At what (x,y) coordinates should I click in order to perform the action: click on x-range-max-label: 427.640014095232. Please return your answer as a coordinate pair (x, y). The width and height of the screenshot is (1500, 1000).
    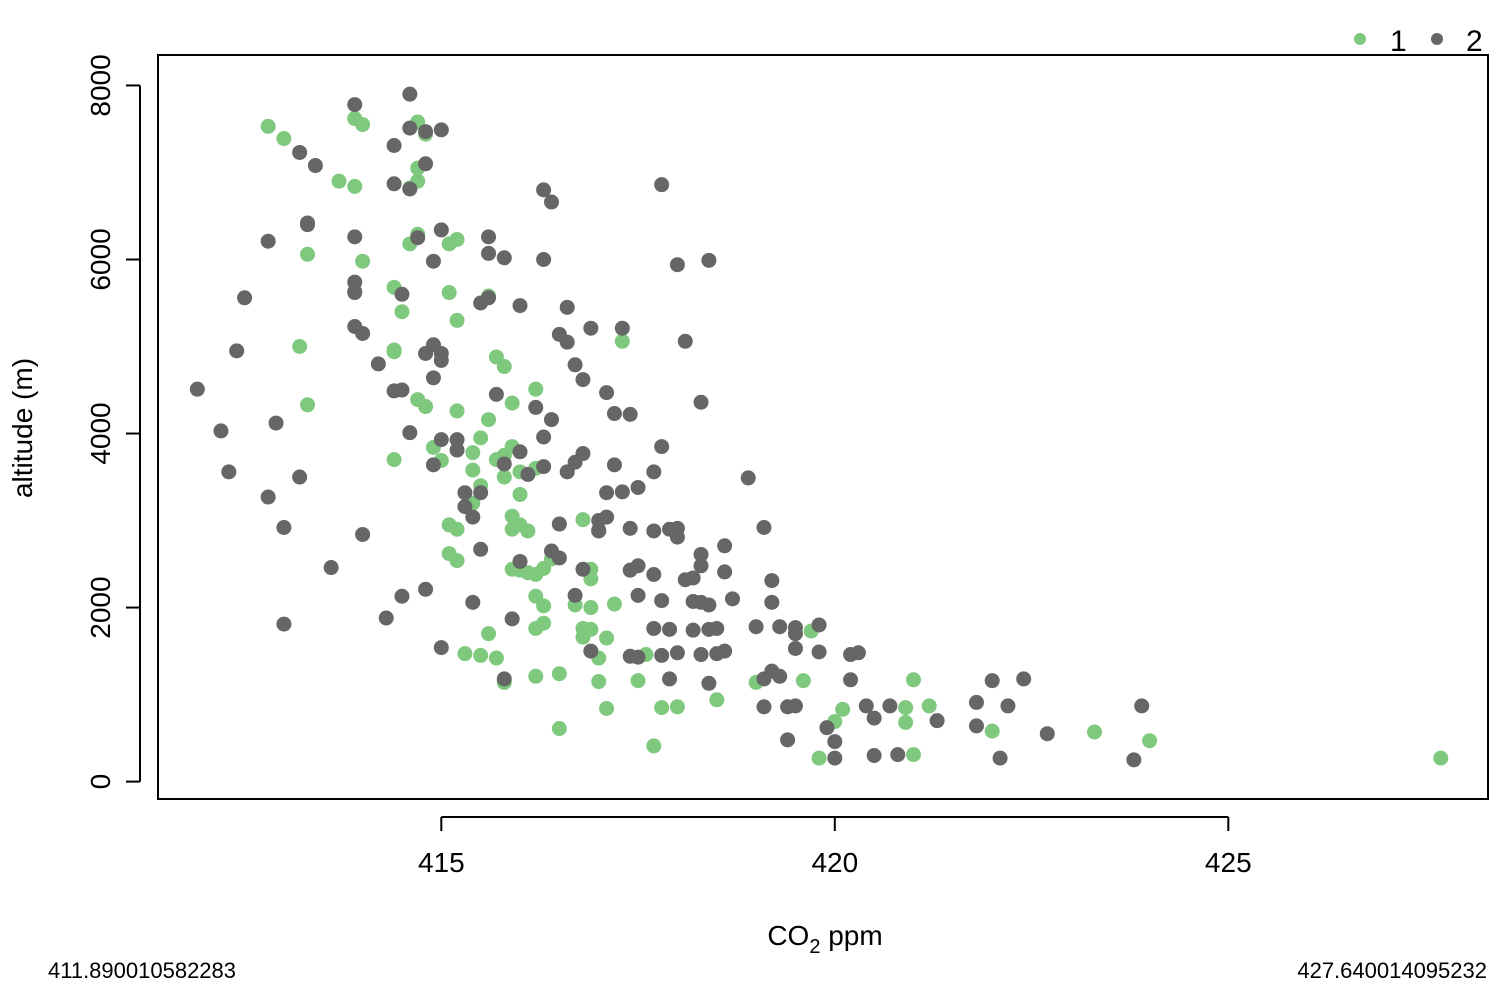
    Looking at the image, I should click on (1392, 970).